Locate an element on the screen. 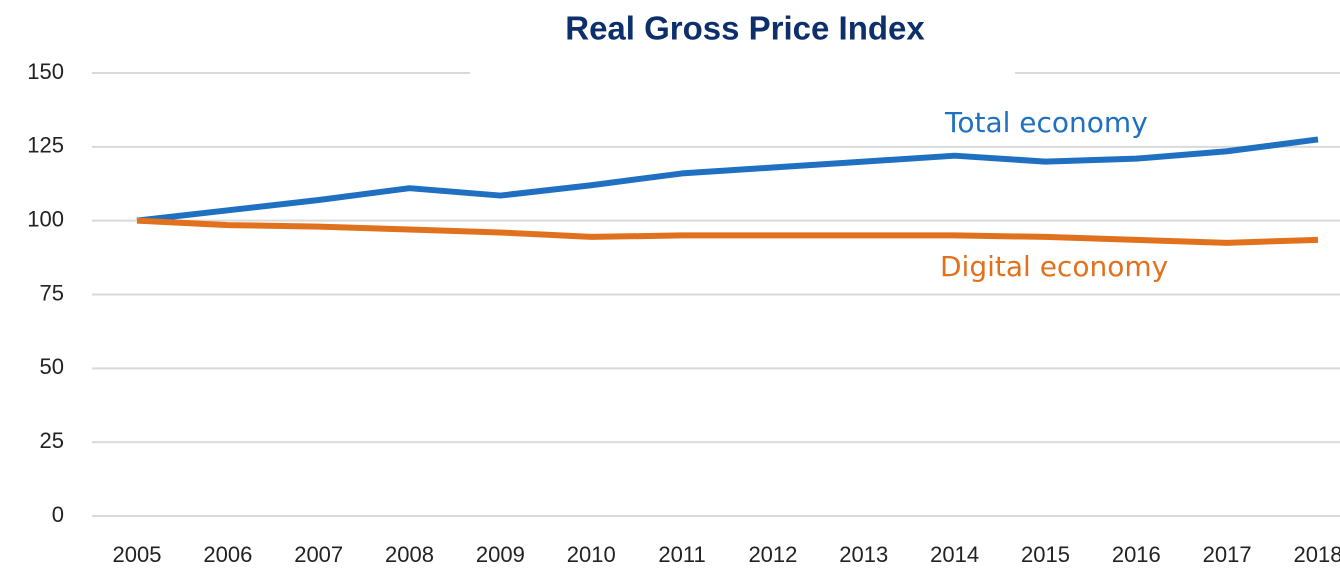  x-tick-label: 2013 is located at coordinates (863, 554).